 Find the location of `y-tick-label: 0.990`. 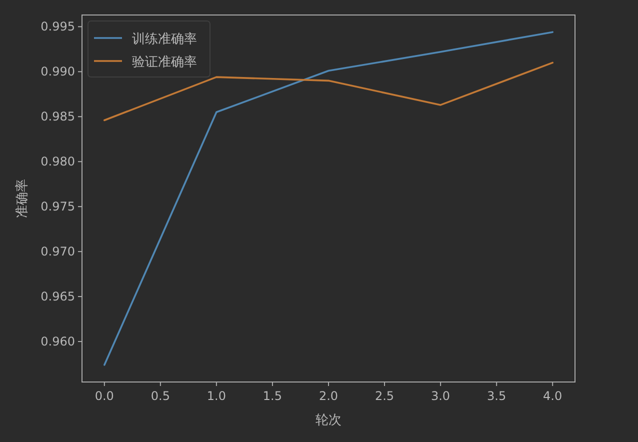

y-tick-label: 0.990 is located at coordinates (57, 71).